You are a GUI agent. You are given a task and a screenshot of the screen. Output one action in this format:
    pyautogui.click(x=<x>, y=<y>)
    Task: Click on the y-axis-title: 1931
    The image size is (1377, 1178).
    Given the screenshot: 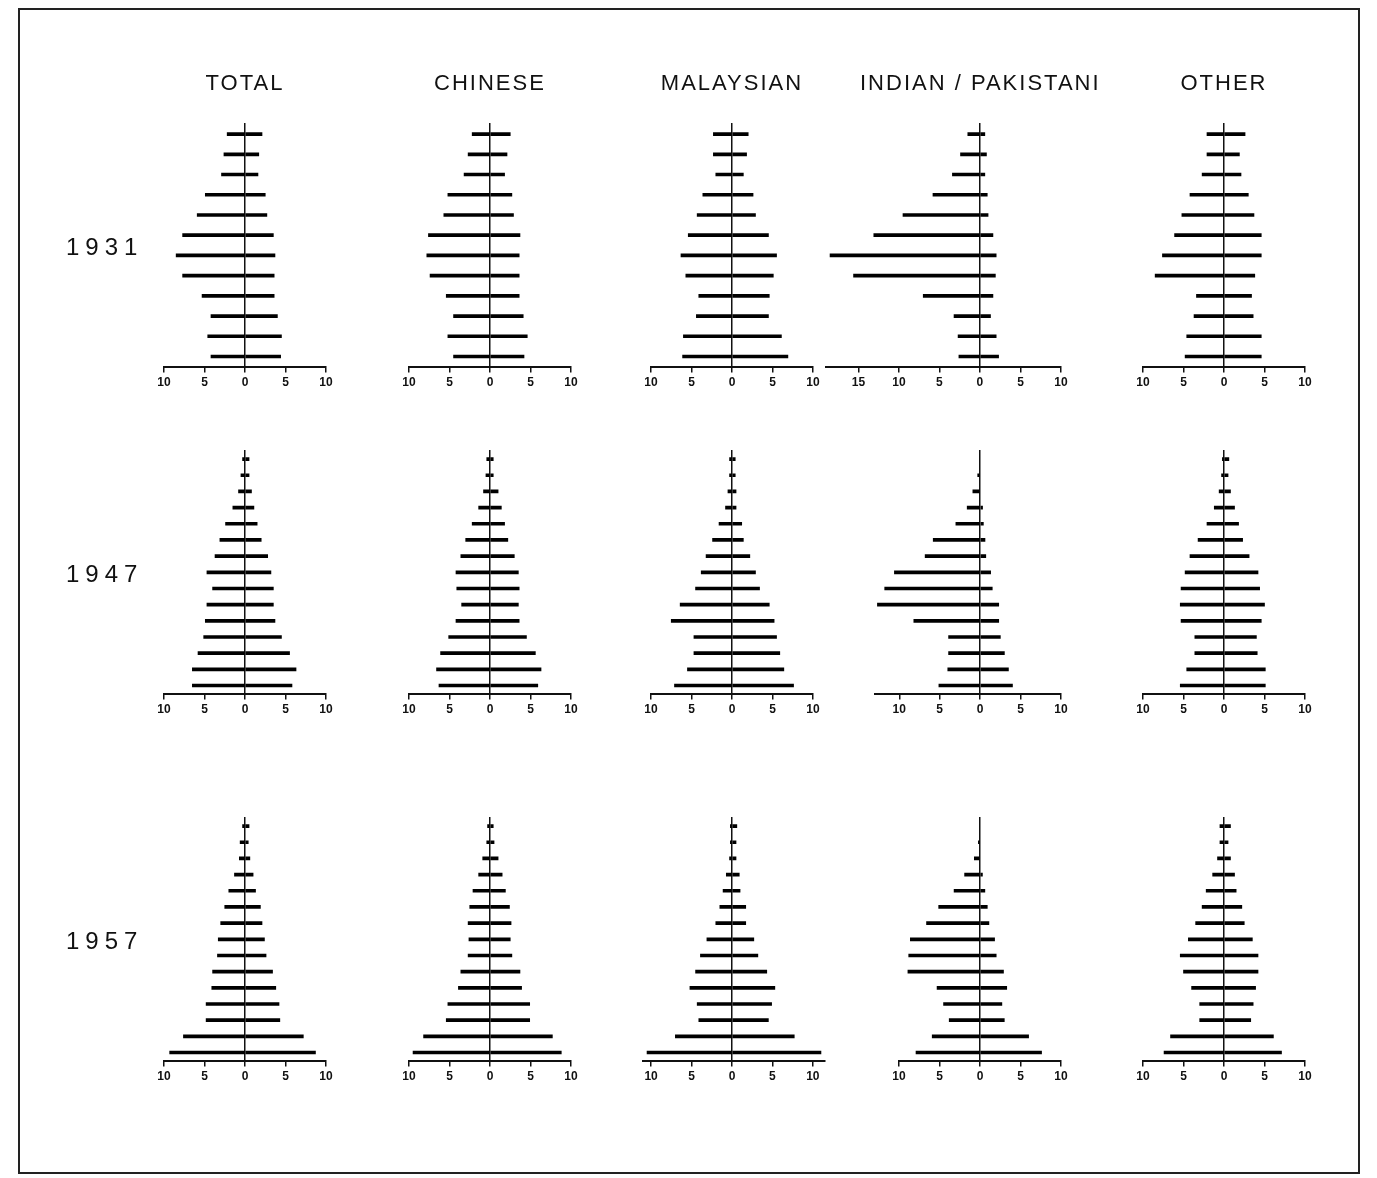 What is the action you would take?
    pyautogui.click(x=105, y=247)
    